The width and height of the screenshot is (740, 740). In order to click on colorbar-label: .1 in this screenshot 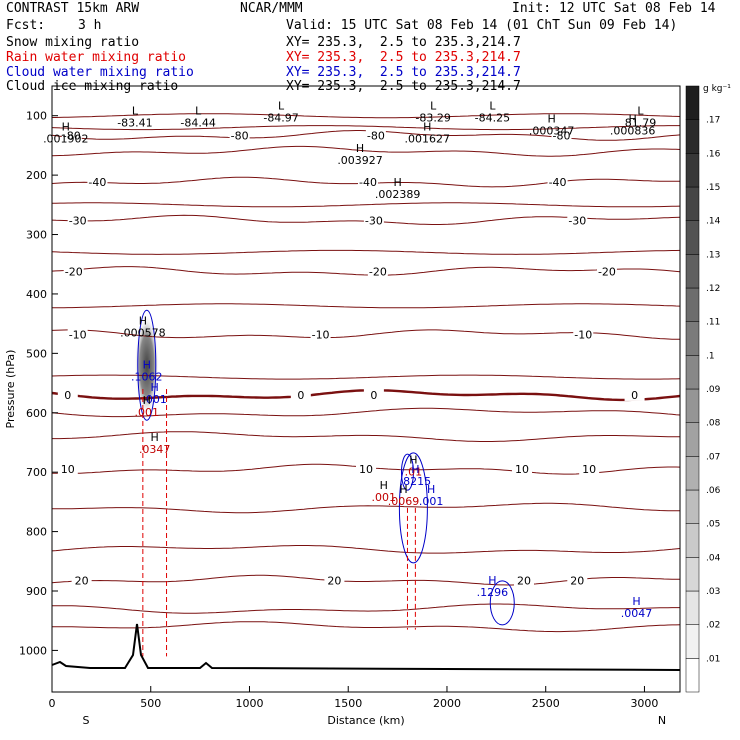, I will do `click(710, 356)`.